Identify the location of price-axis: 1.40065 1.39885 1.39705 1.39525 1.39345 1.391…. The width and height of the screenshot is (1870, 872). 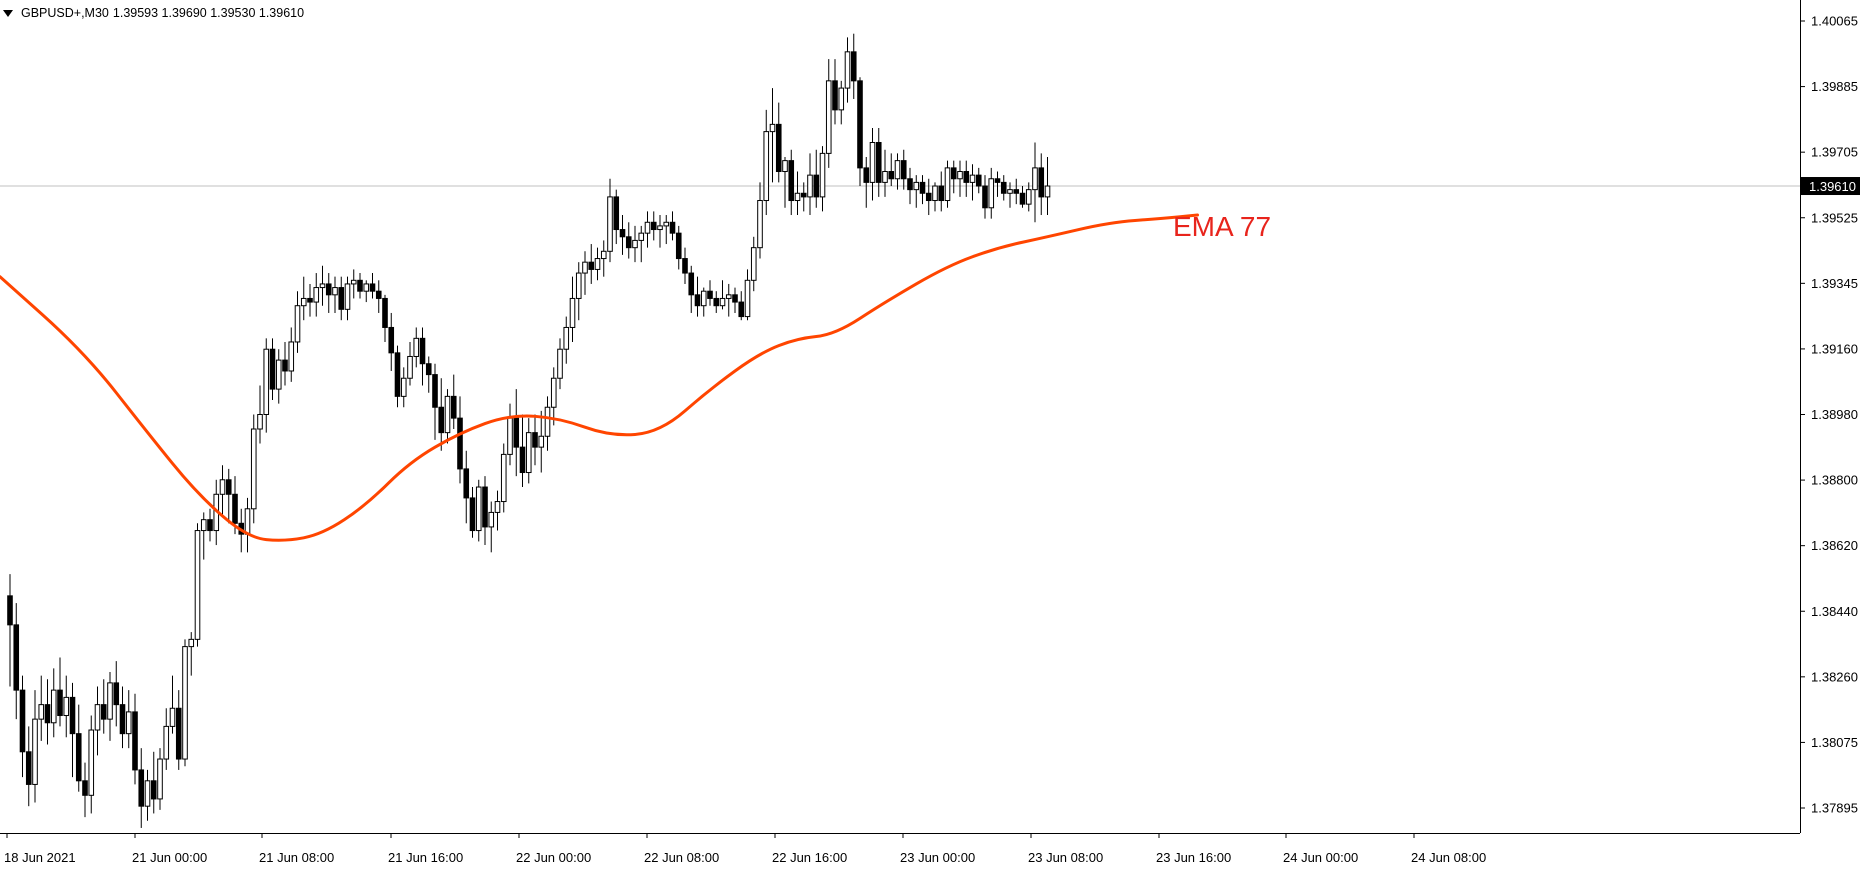
(1829, 415).